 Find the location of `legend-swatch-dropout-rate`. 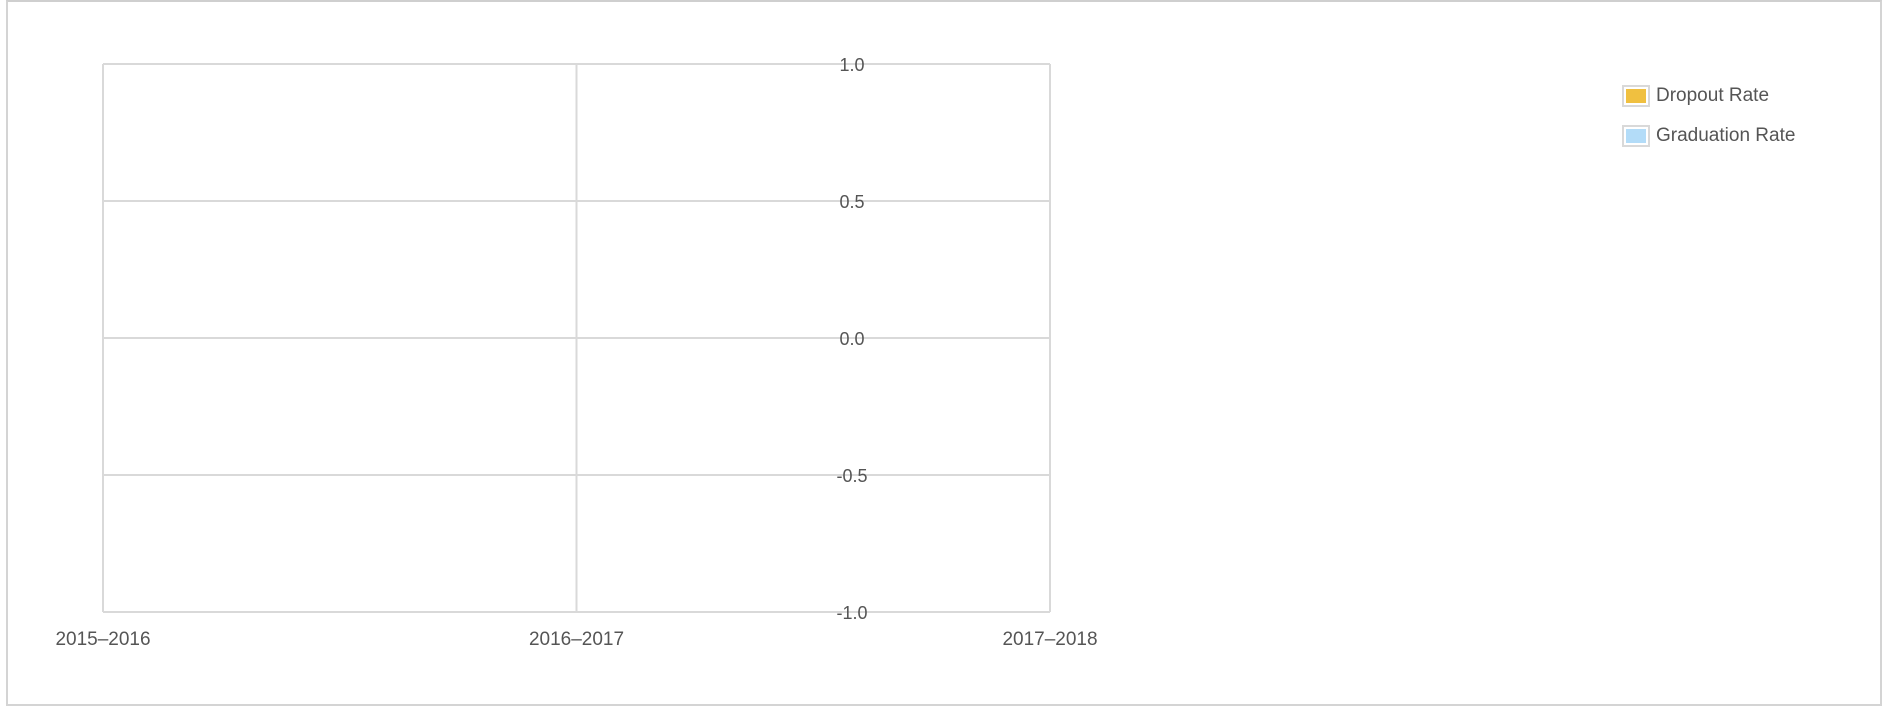

legend-swatch-dropout-rate is located at coordinates (1636, 96).